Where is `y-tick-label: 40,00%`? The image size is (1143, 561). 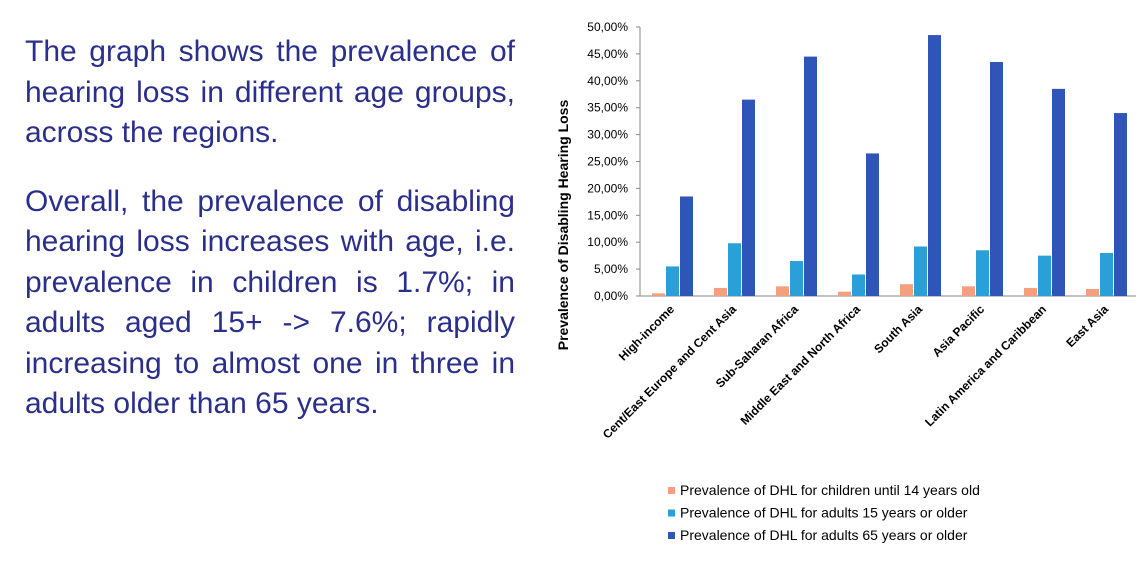 y-tick-label: 40,00% is located at coordinates (607, 81).